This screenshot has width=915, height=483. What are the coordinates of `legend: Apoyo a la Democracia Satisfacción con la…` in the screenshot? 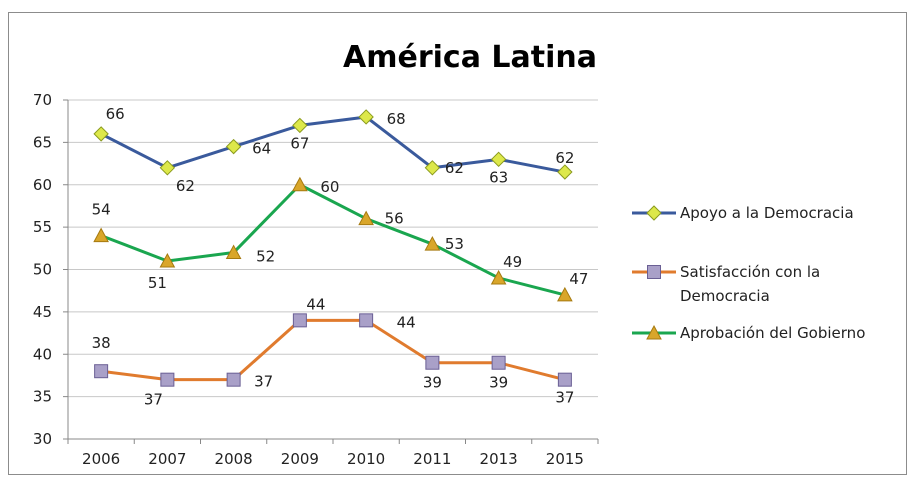 It's located at (748, 273).